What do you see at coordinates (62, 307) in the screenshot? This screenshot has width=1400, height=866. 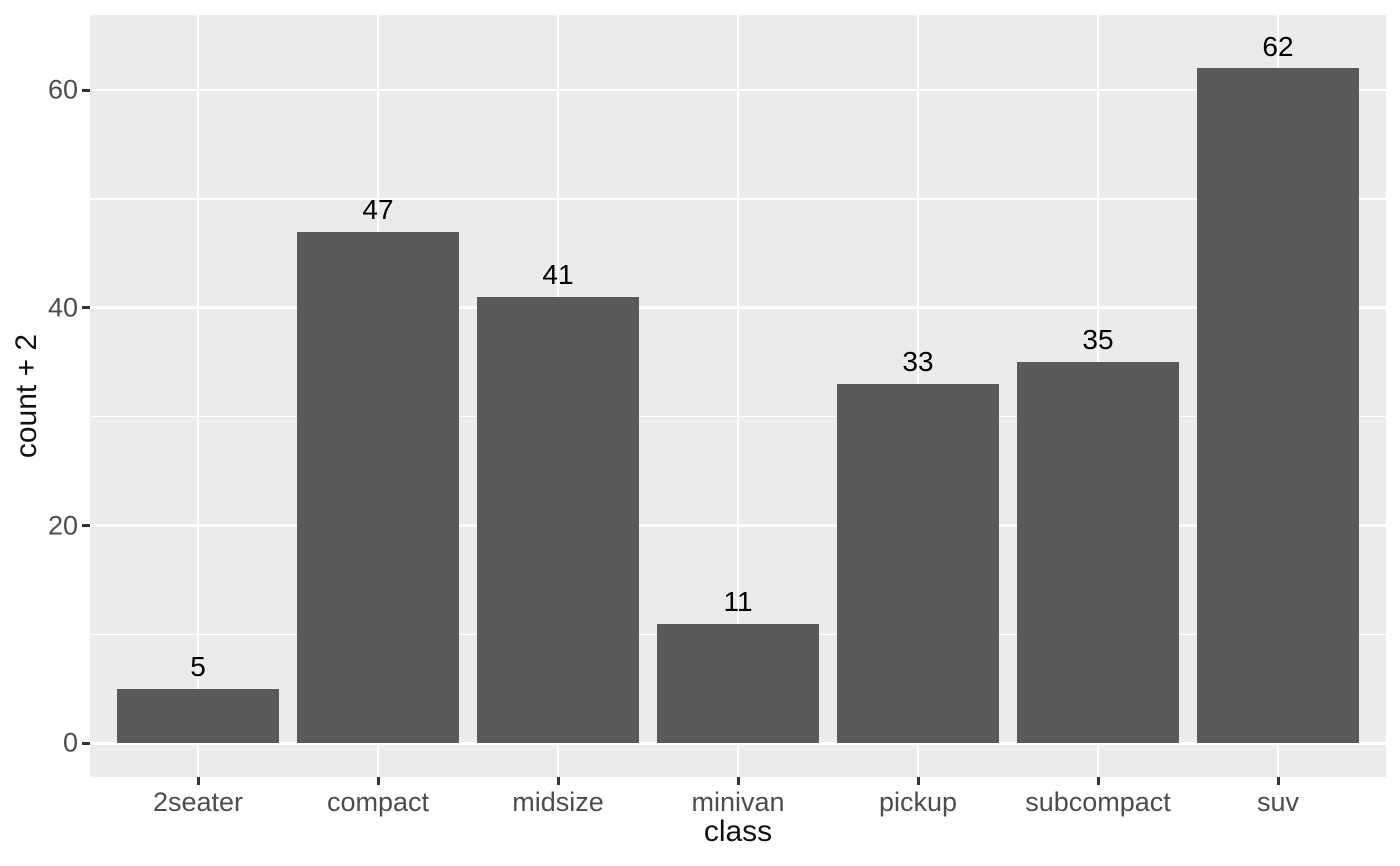 I see `y-tick-label-40: 40` at bounding box center [62, 307].